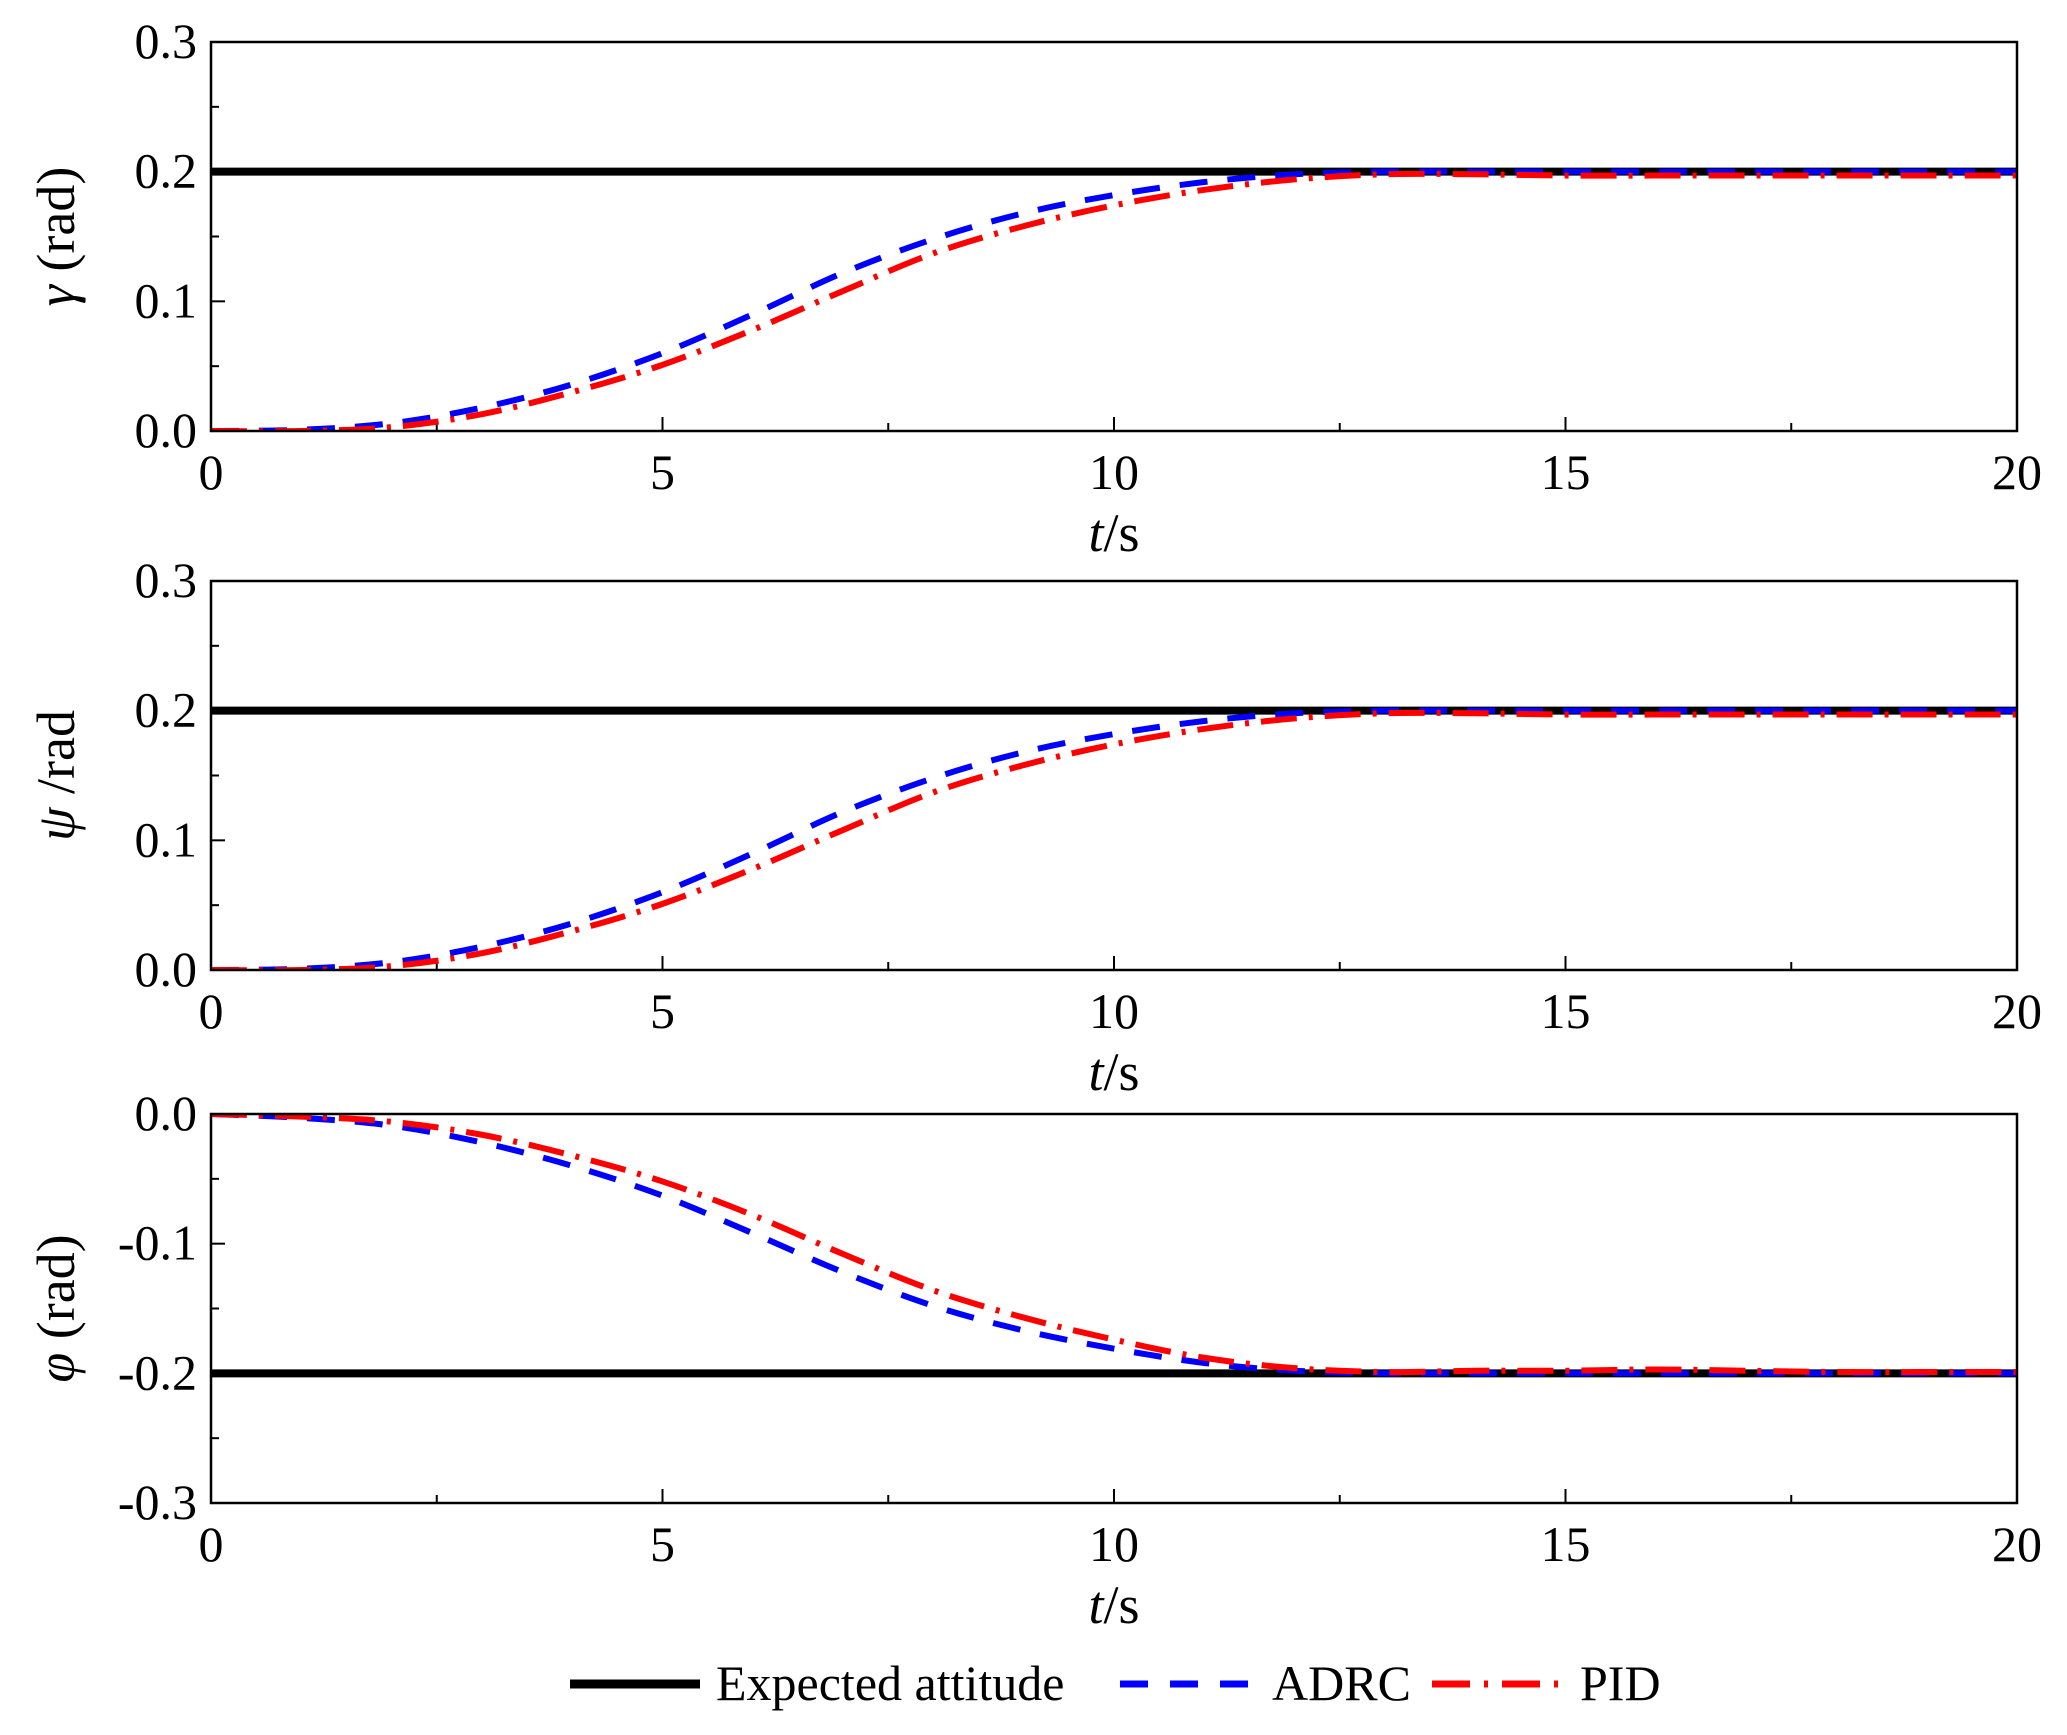 The height and width of the screenshot is (1735, 2067). I want to click on legend-label-pid: PID, so click(1620, 1683).